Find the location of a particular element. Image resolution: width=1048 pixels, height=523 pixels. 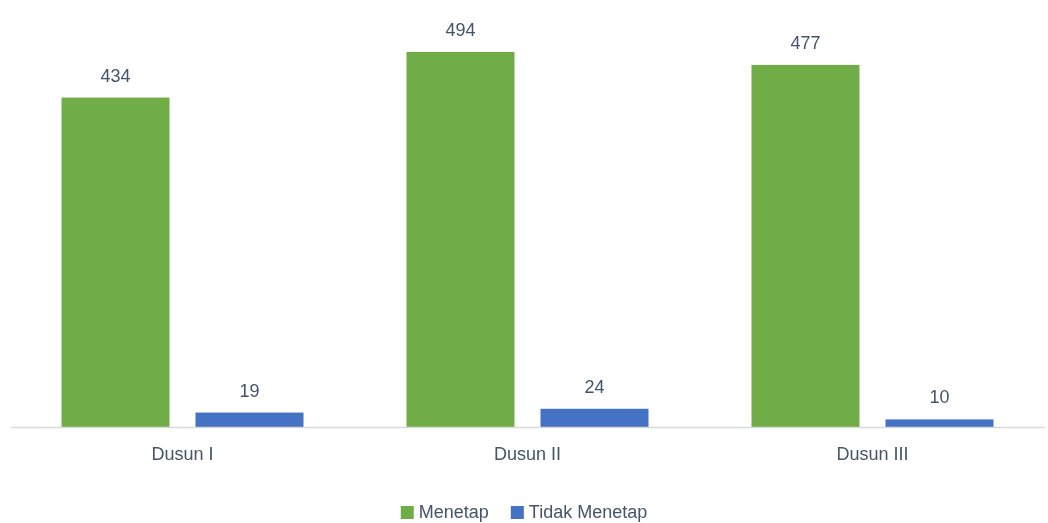

legend-label: Menetap is located at coordinates (453, 512).